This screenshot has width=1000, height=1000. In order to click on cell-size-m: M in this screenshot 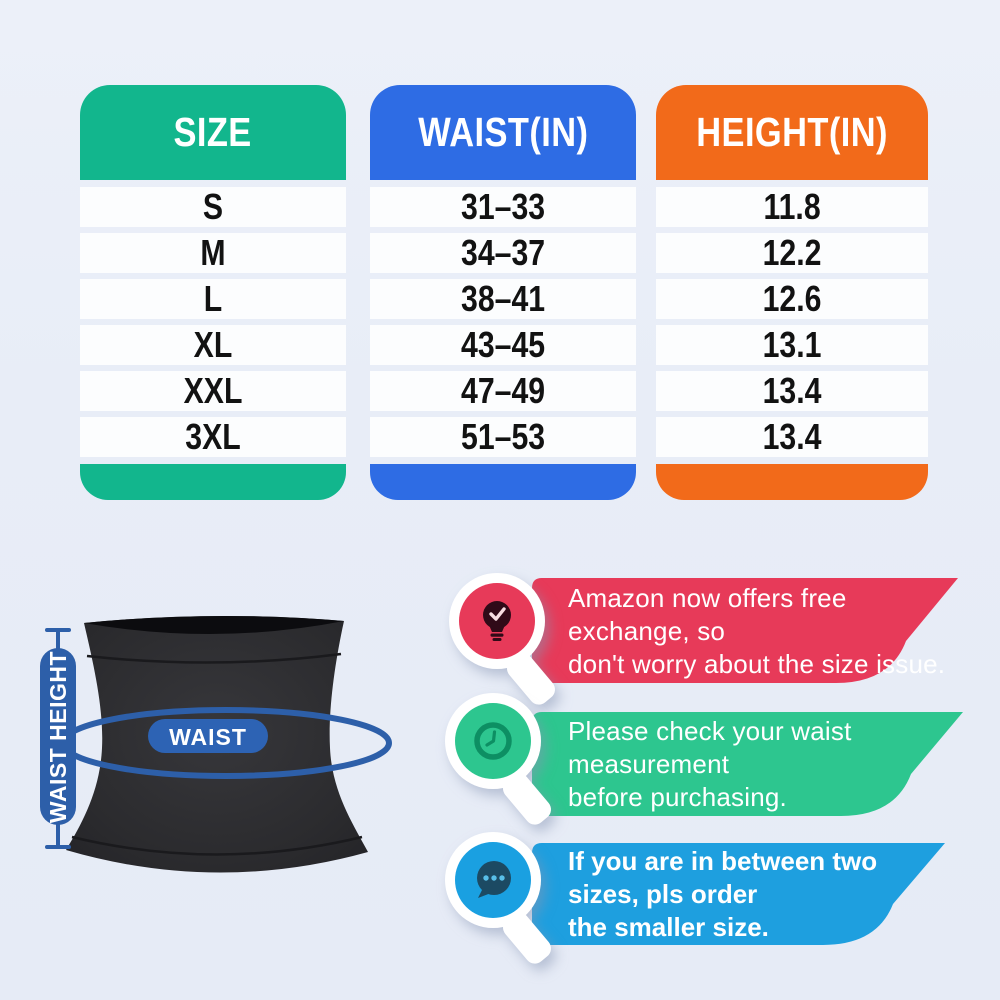, I will do `click(213, 252)`.